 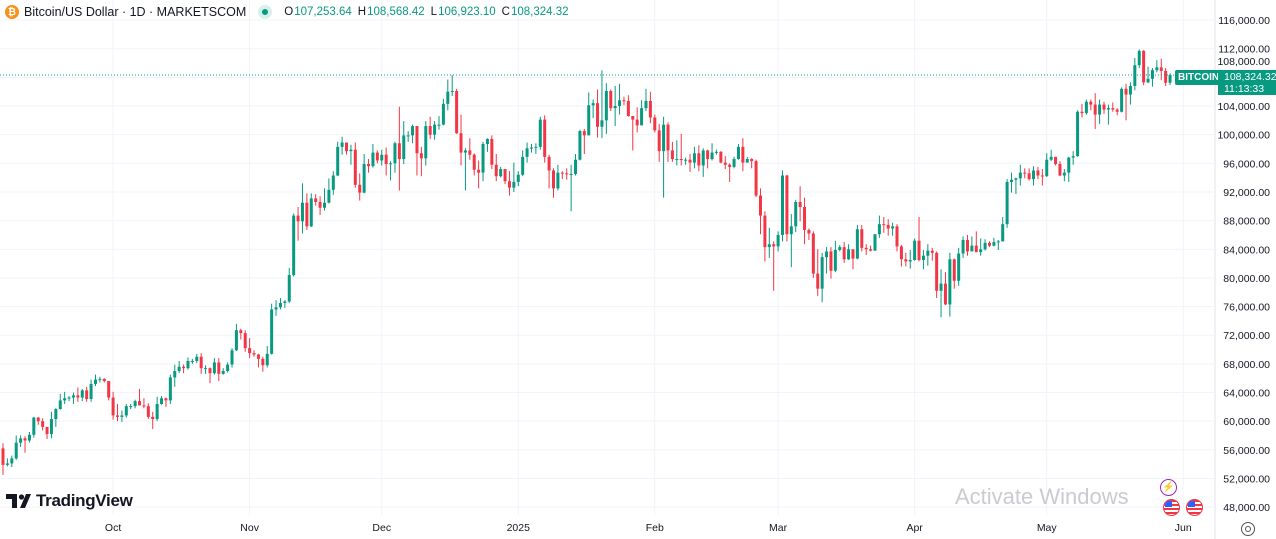 What do you see at coordinates (69, 501) in the screenshot?
I see `tradingview-logo: TradingView` at bounding box center [69, 501].